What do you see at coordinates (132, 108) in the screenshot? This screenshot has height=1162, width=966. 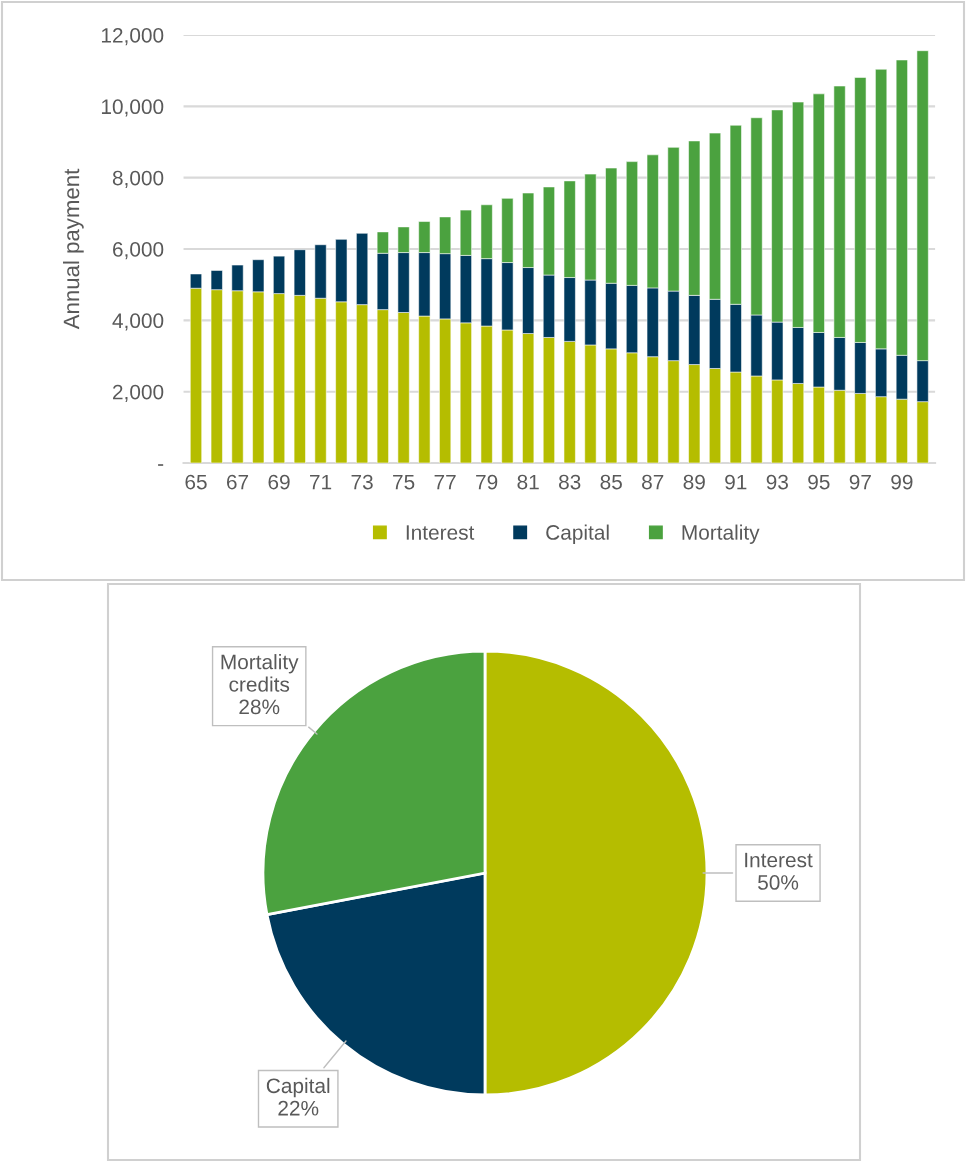 I see `y-tick-label: 10,000` at bounding box center [132, 108].